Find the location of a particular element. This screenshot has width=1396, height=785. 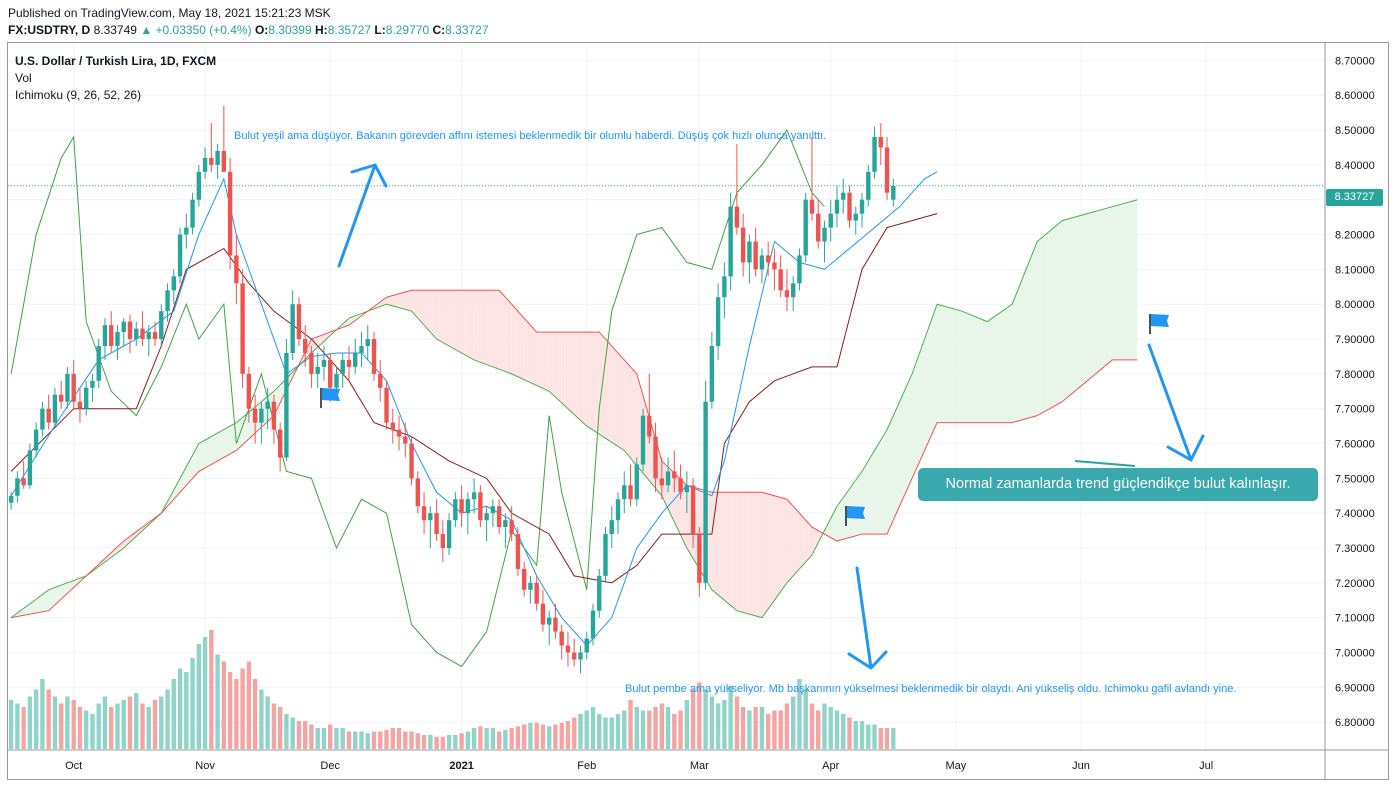

y-tick-label: 7.30000 is located at coordinates (1355, 549).